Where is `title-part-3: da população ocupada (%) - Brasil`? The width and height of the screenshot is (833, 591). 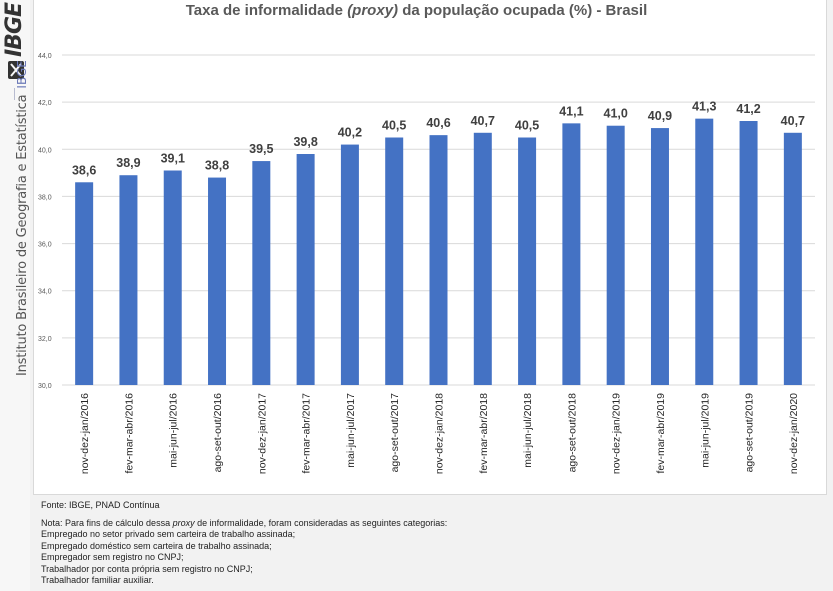 title-part-3: da população ocupada (%) - Brasil is located at coordinates (523, 10).